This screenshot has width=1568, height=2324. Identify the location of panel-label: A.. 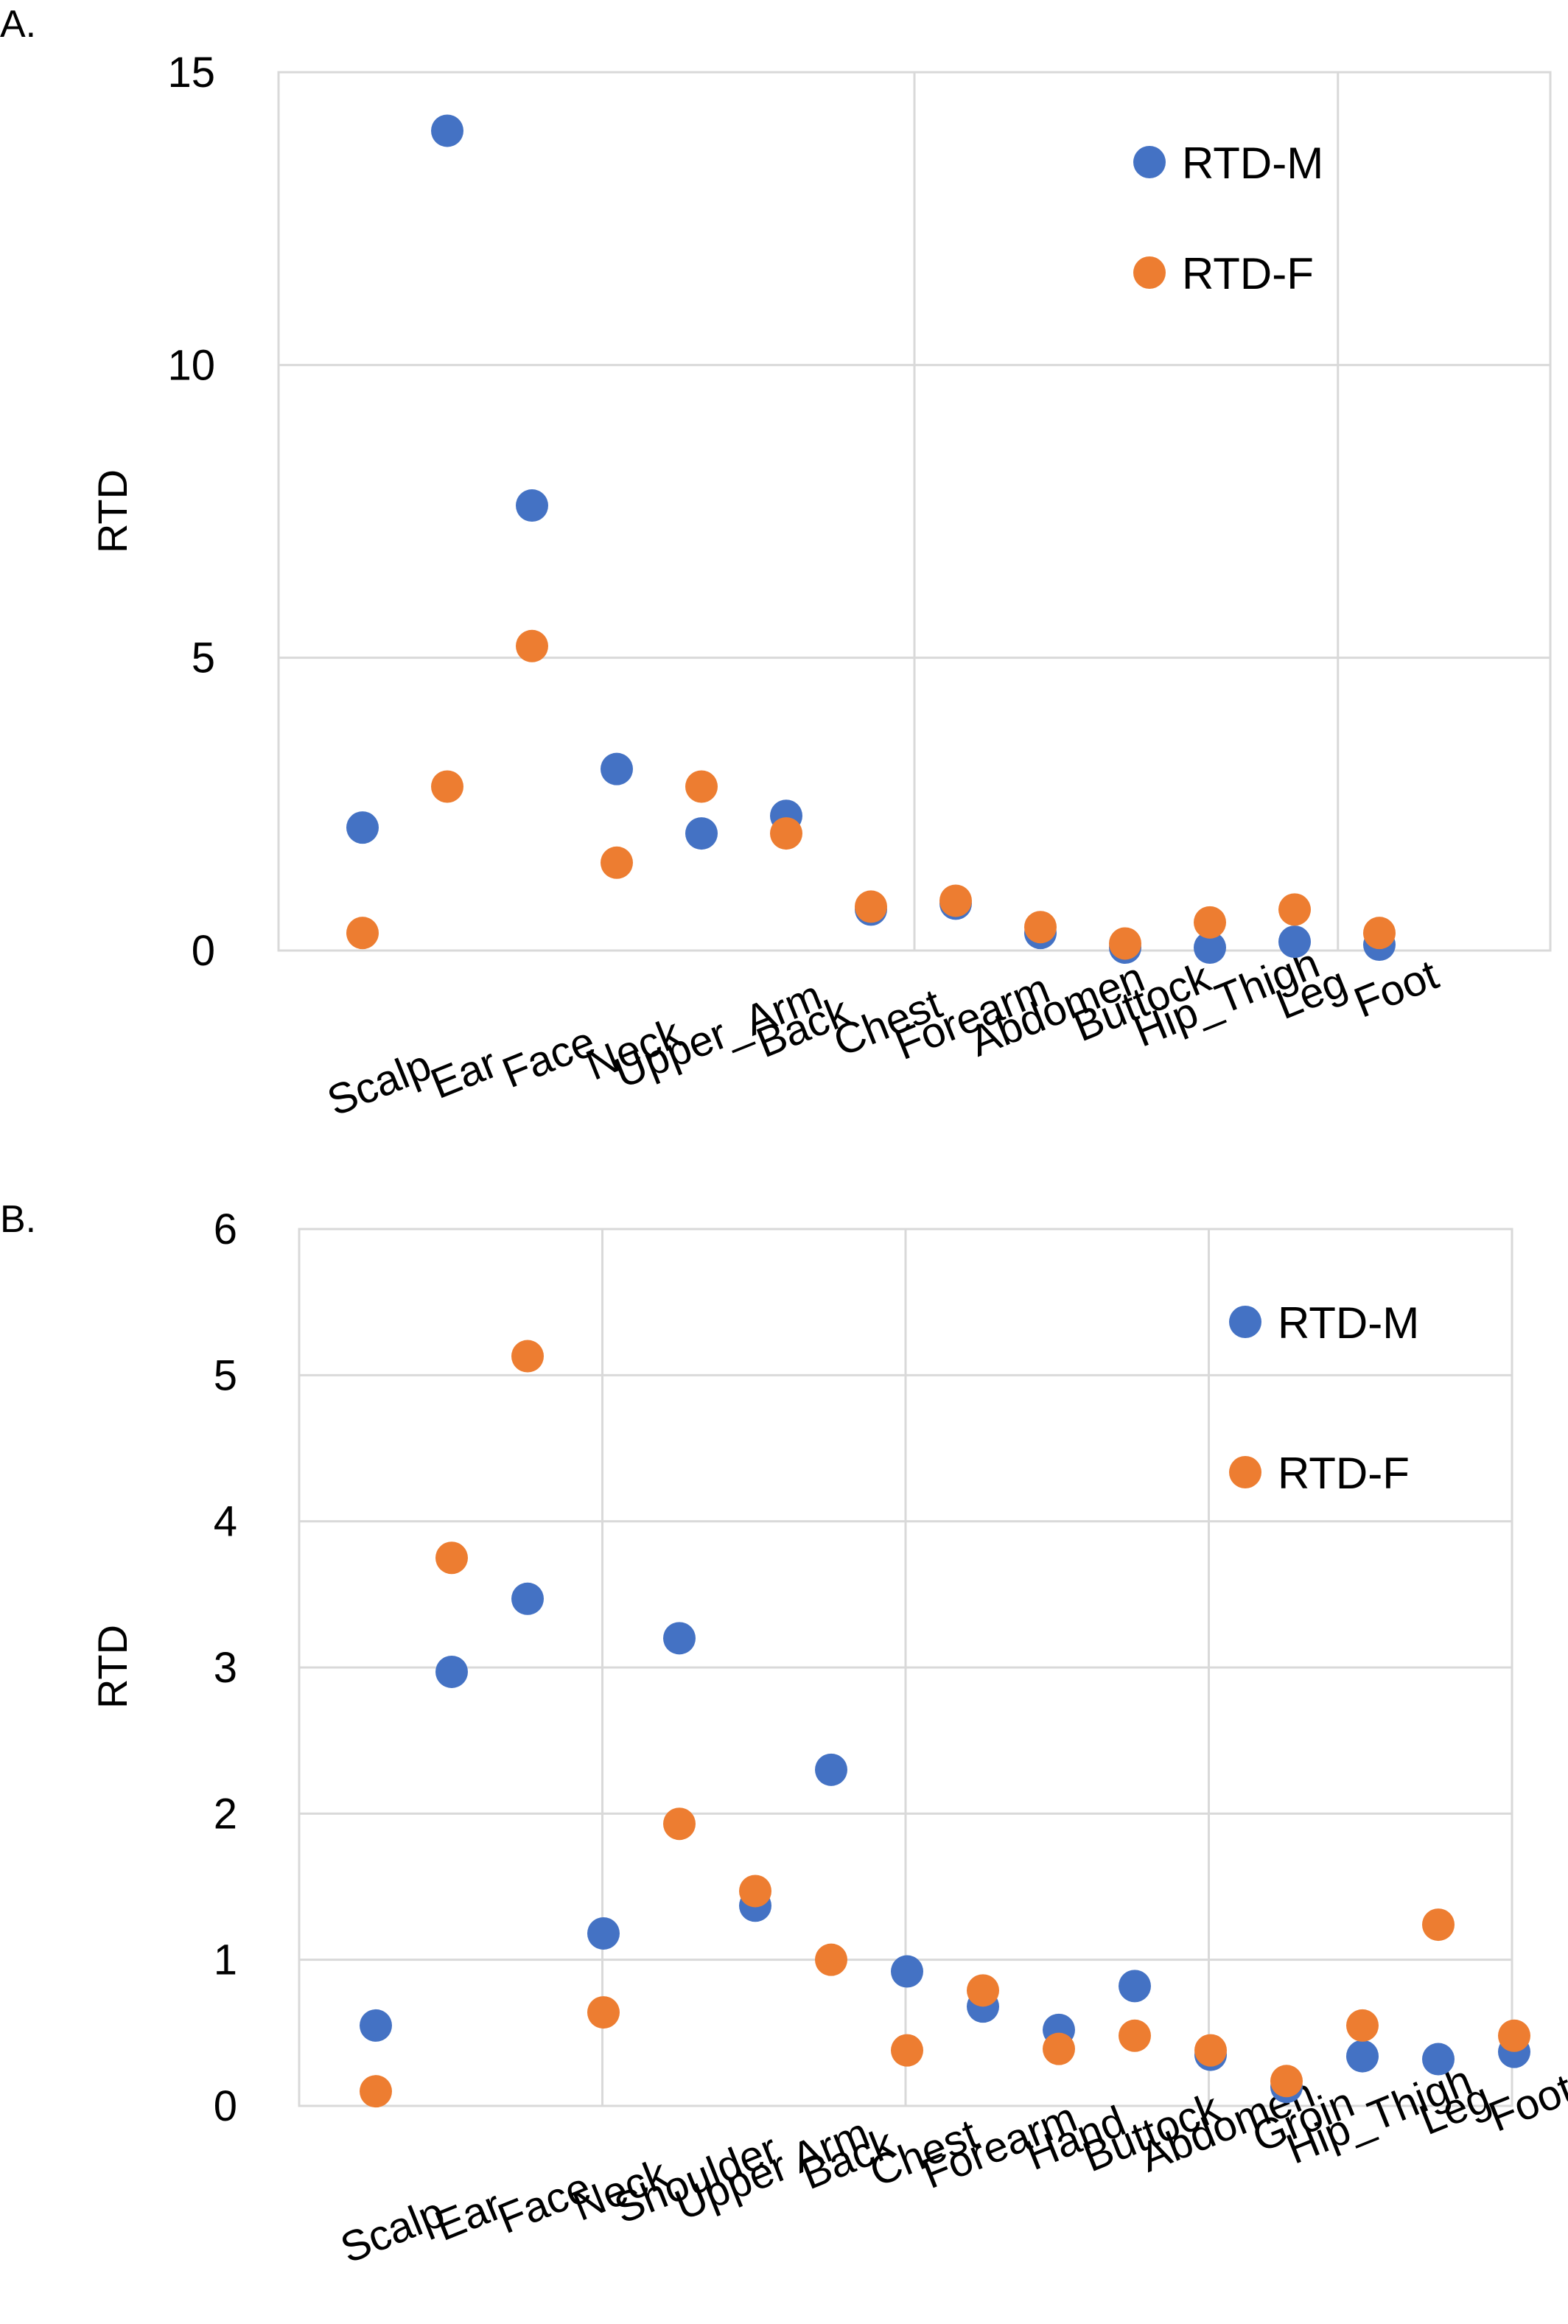
(18, 24).